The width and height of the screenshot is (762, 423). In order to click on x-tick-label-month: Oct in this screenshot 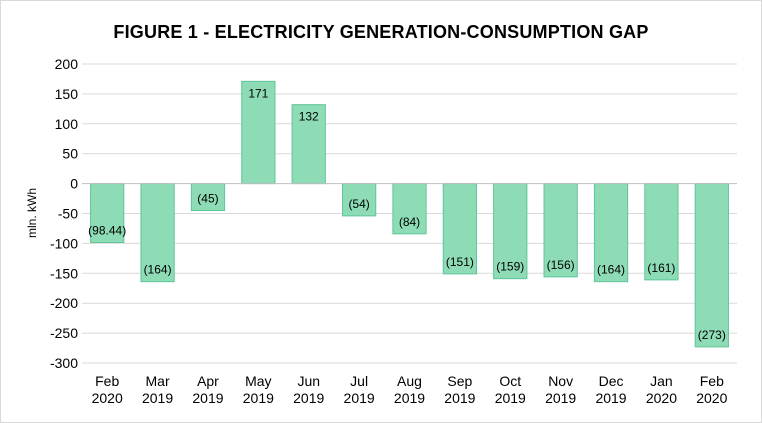, I will do `click(510, 381)`.